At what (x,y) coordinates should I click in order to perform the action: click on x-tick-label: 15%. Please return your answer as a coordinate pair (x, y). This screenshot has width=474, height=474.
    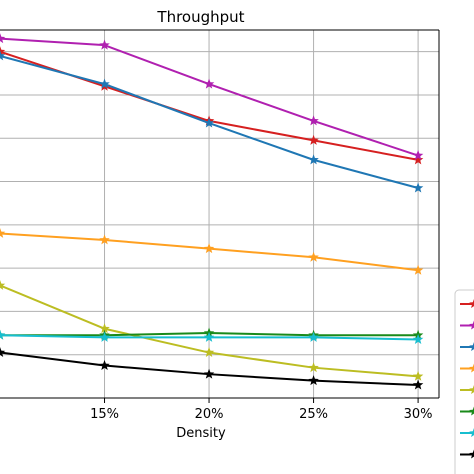
    Looking at the image, I should click on (104, 414).